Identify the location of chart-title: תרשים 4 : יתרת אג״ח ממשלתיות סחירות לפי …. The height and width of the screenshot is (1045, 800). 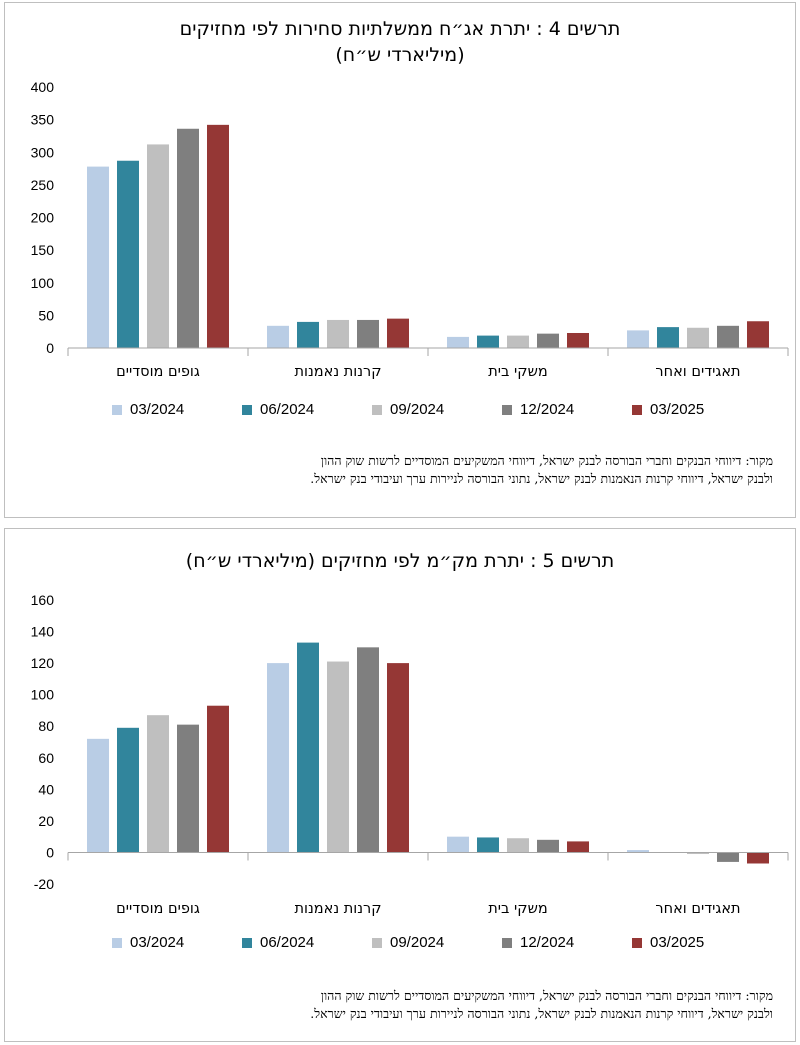
(400, 29).